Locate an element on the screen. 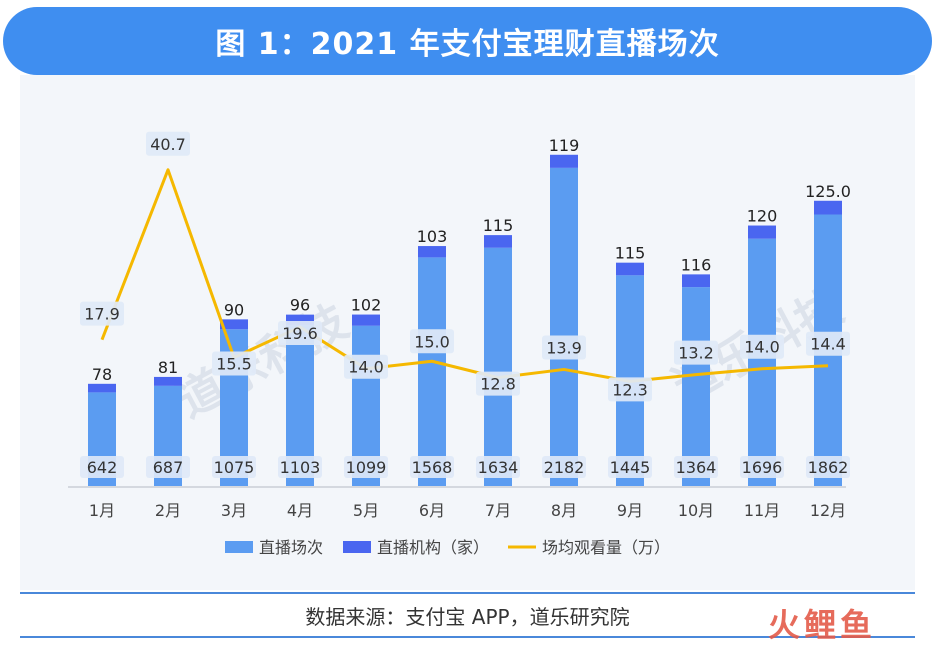  data-label-live-sessions: 1103 is located at coordinates (300, 467).